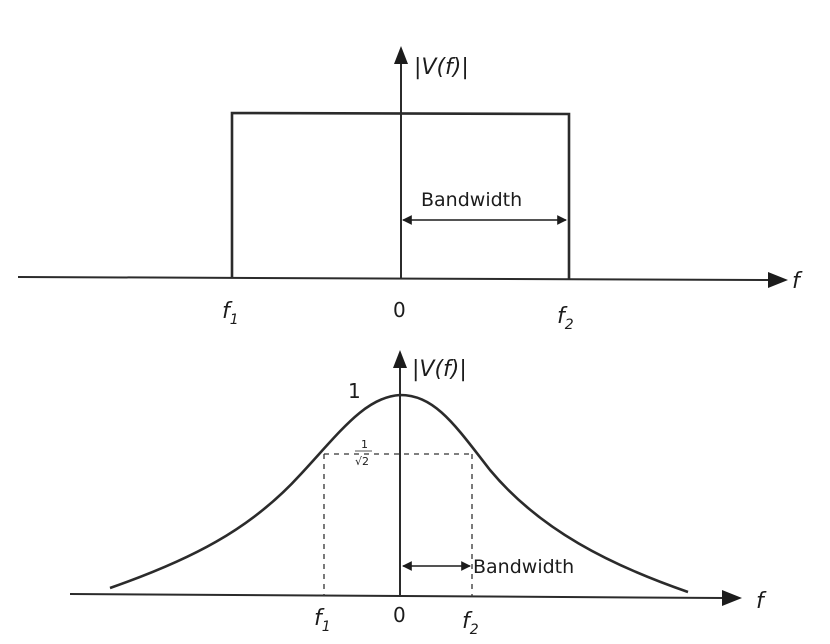 The width and height of the screenshot is (830, 644). I want to click on bottom-bandwidth-label: Bandwidth, so click(523, 567).